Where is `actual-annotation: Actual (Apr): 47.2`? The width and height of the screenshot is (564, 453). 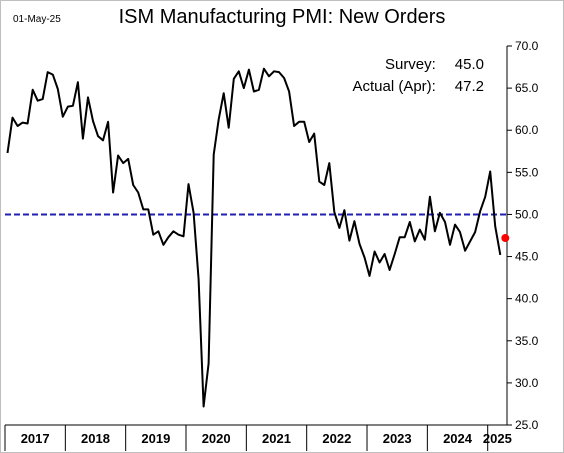
actual-annotation: Actual (Apr): 47.2 is located at coordinates (418, 86).